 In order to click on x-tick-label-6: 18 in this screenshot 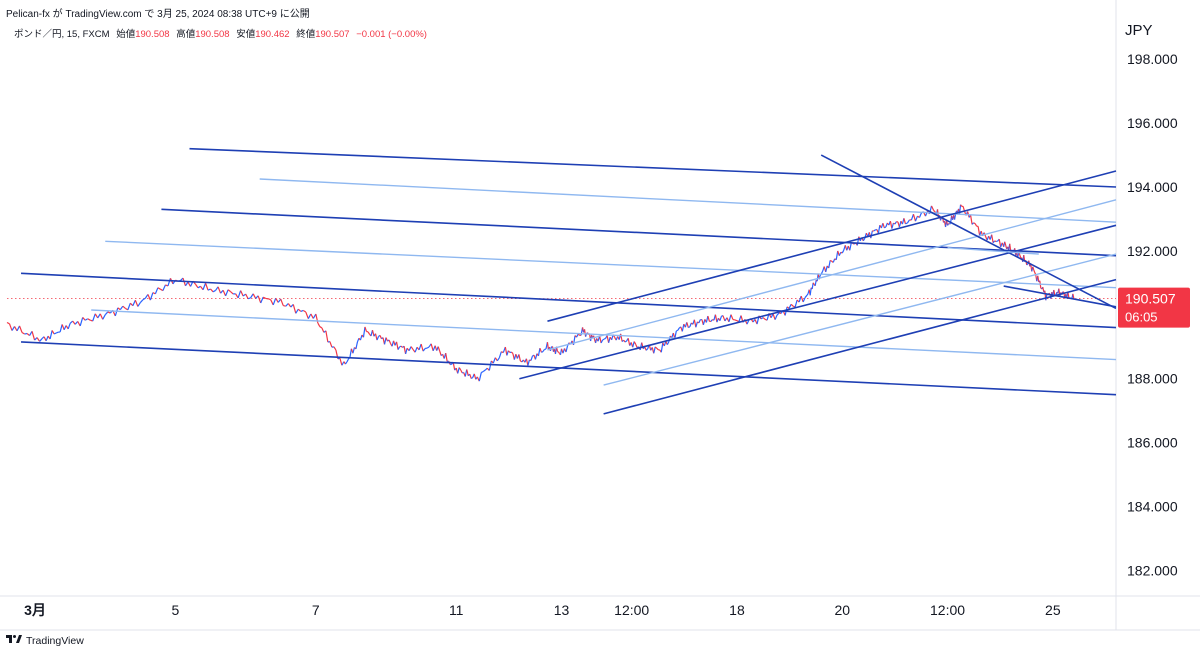, I will do `click(737, 610)`.